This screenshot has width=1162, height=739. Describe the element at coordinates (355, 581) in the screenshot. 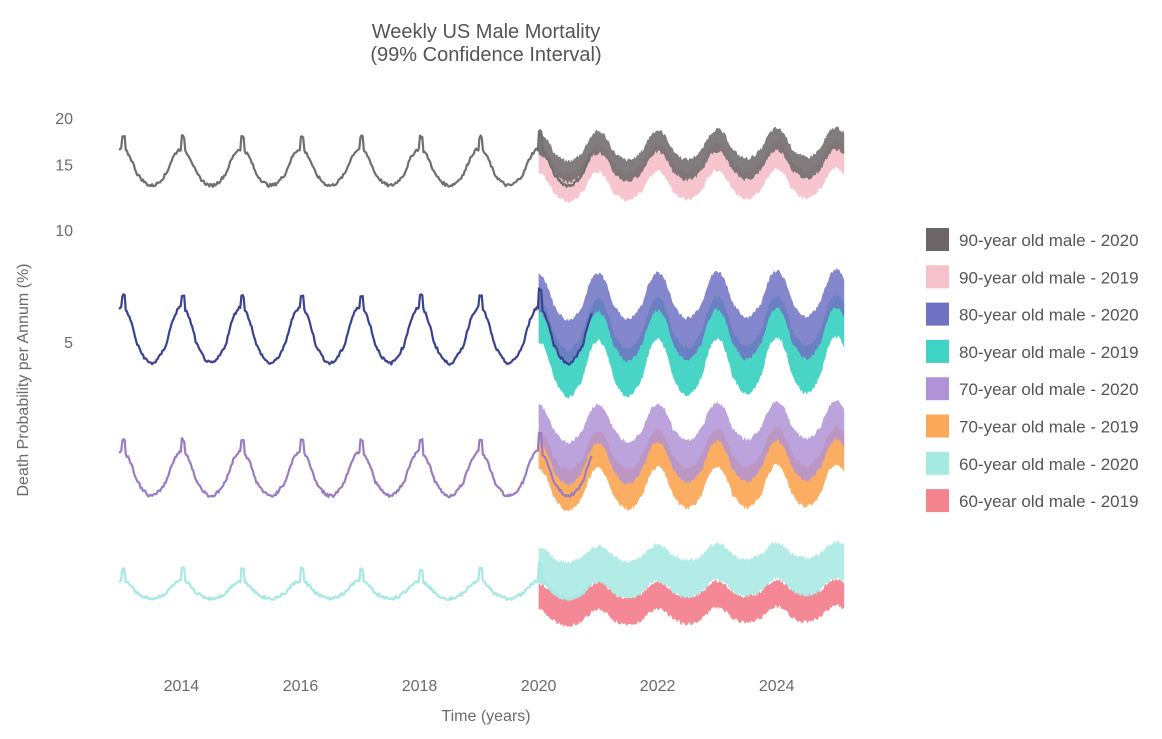

I see `history-line-60-year-old-male` at that location.